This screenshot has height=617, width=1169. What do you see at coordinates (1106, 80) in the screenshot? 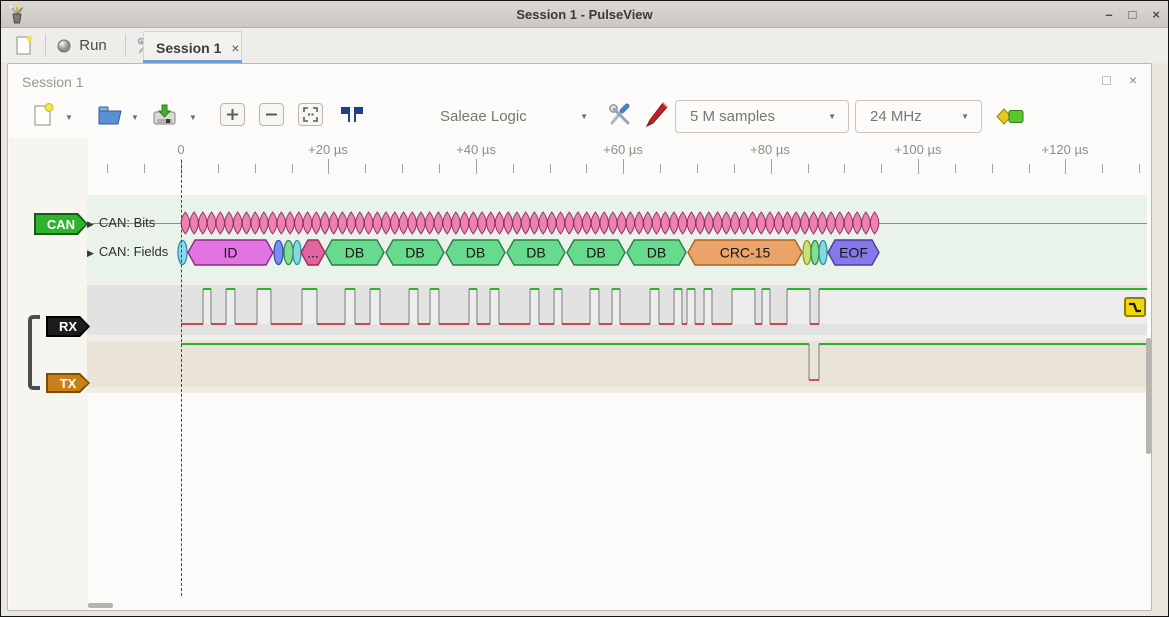
I see `session-restore-button: □` at bounding box center [1106, 80].